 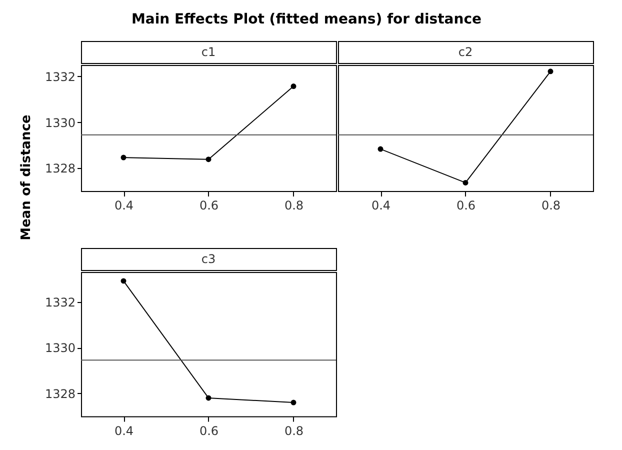 What do you see at coordinates (208, 259) in the screenshot?
I see `chart-title: c3` at bounding box center [208, 259].